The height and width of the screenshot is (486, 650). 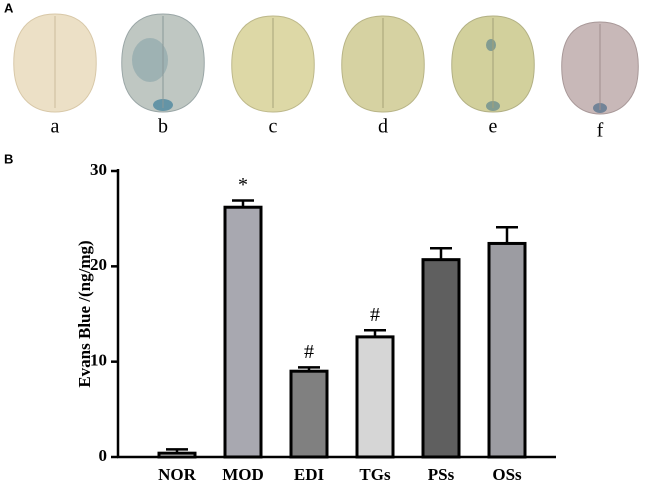 What do you see at coordinates (375, 474) in the screenshot?
I see `x-tick-label: TGs` at bounding box center [375, 474].